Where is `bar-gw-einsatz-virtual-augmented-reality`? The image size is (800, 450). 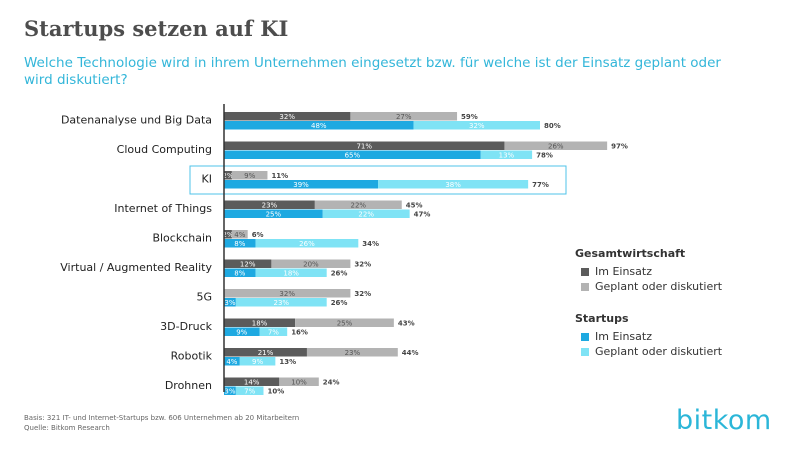 bar-gw-einsatz-virtual-augmented-reality is located at coordinates (248, 263).